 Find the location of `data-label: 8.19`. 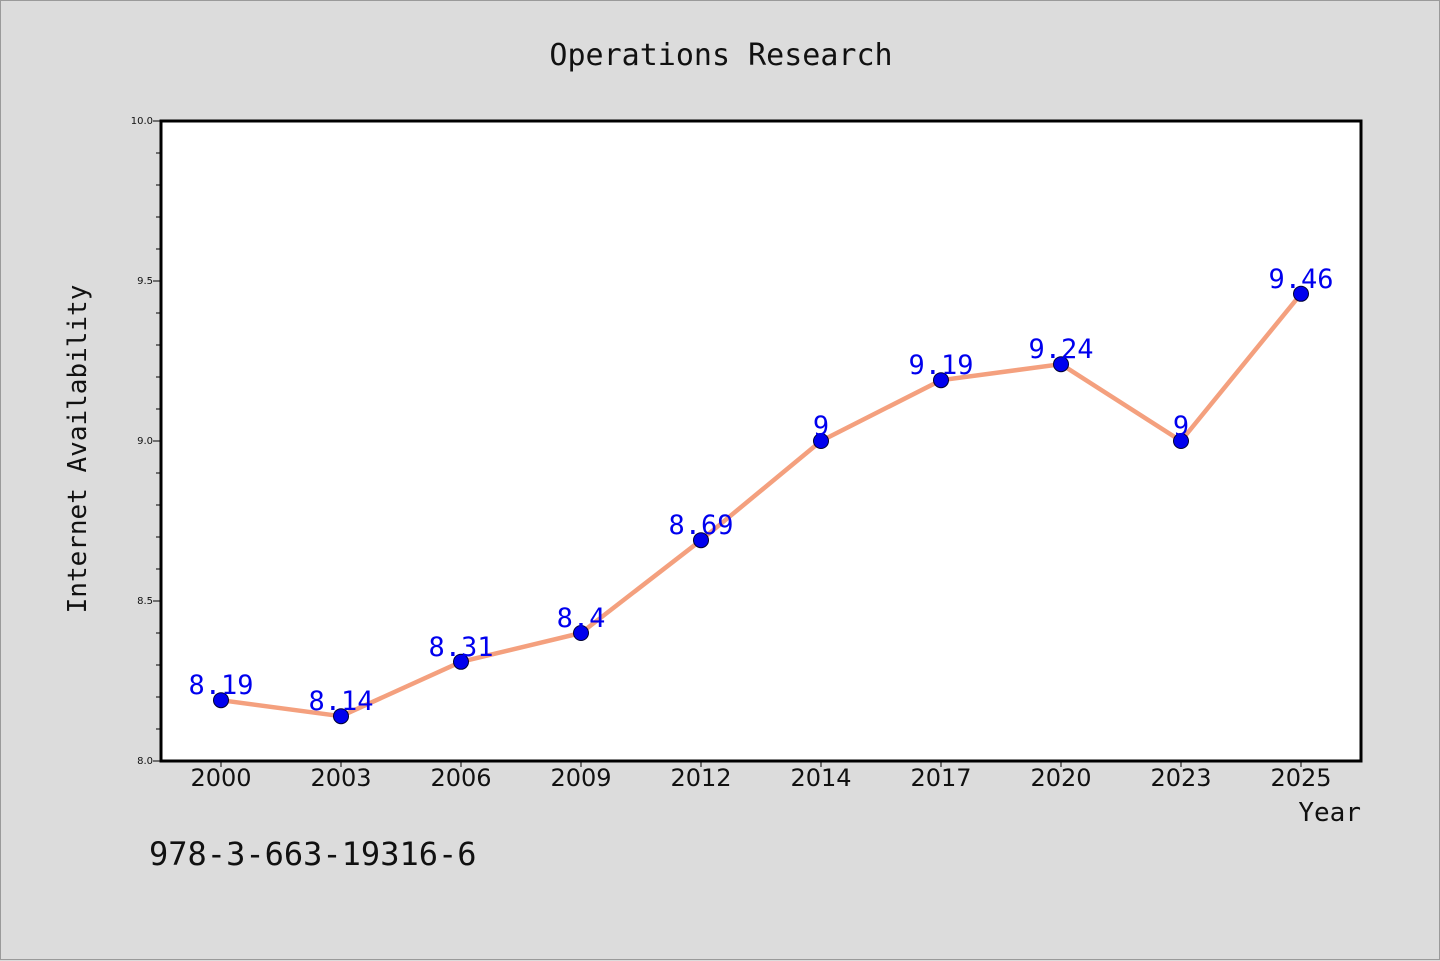

data-label: 8.19 is located at coordinates (220, 685).